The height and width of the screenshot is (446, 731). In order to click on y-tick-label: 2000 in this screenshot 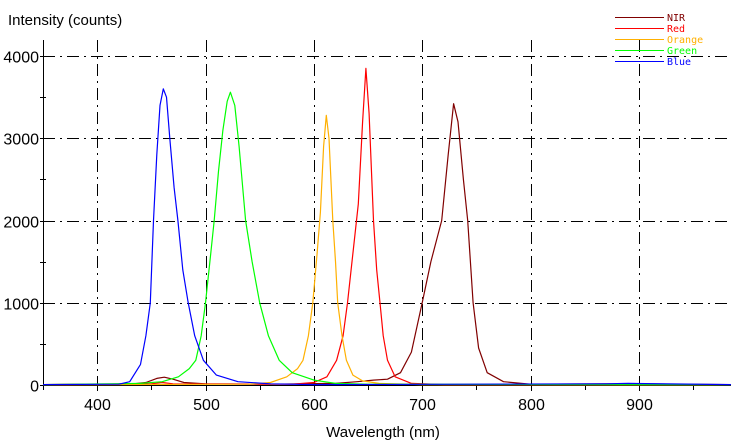, I will do `click(21, 223)`.